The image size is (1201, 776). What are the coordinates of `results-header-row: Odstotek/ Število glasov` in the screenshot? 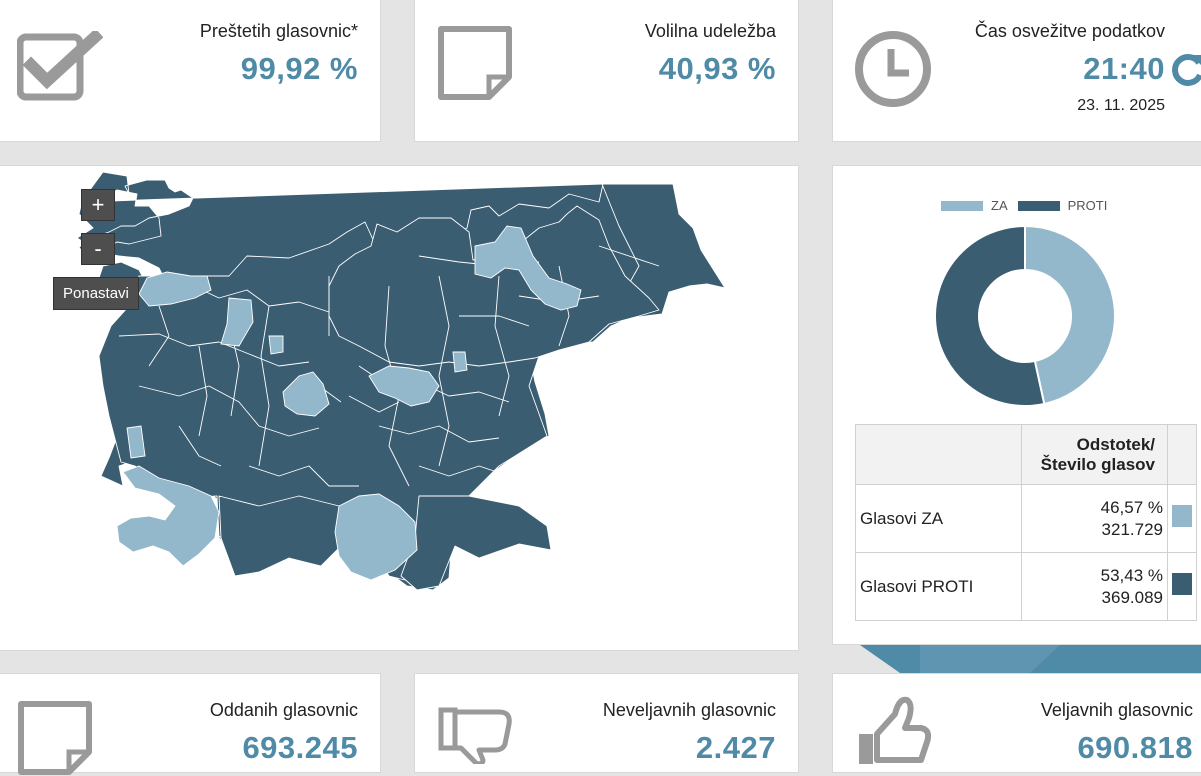 It's located at (1026, 454).